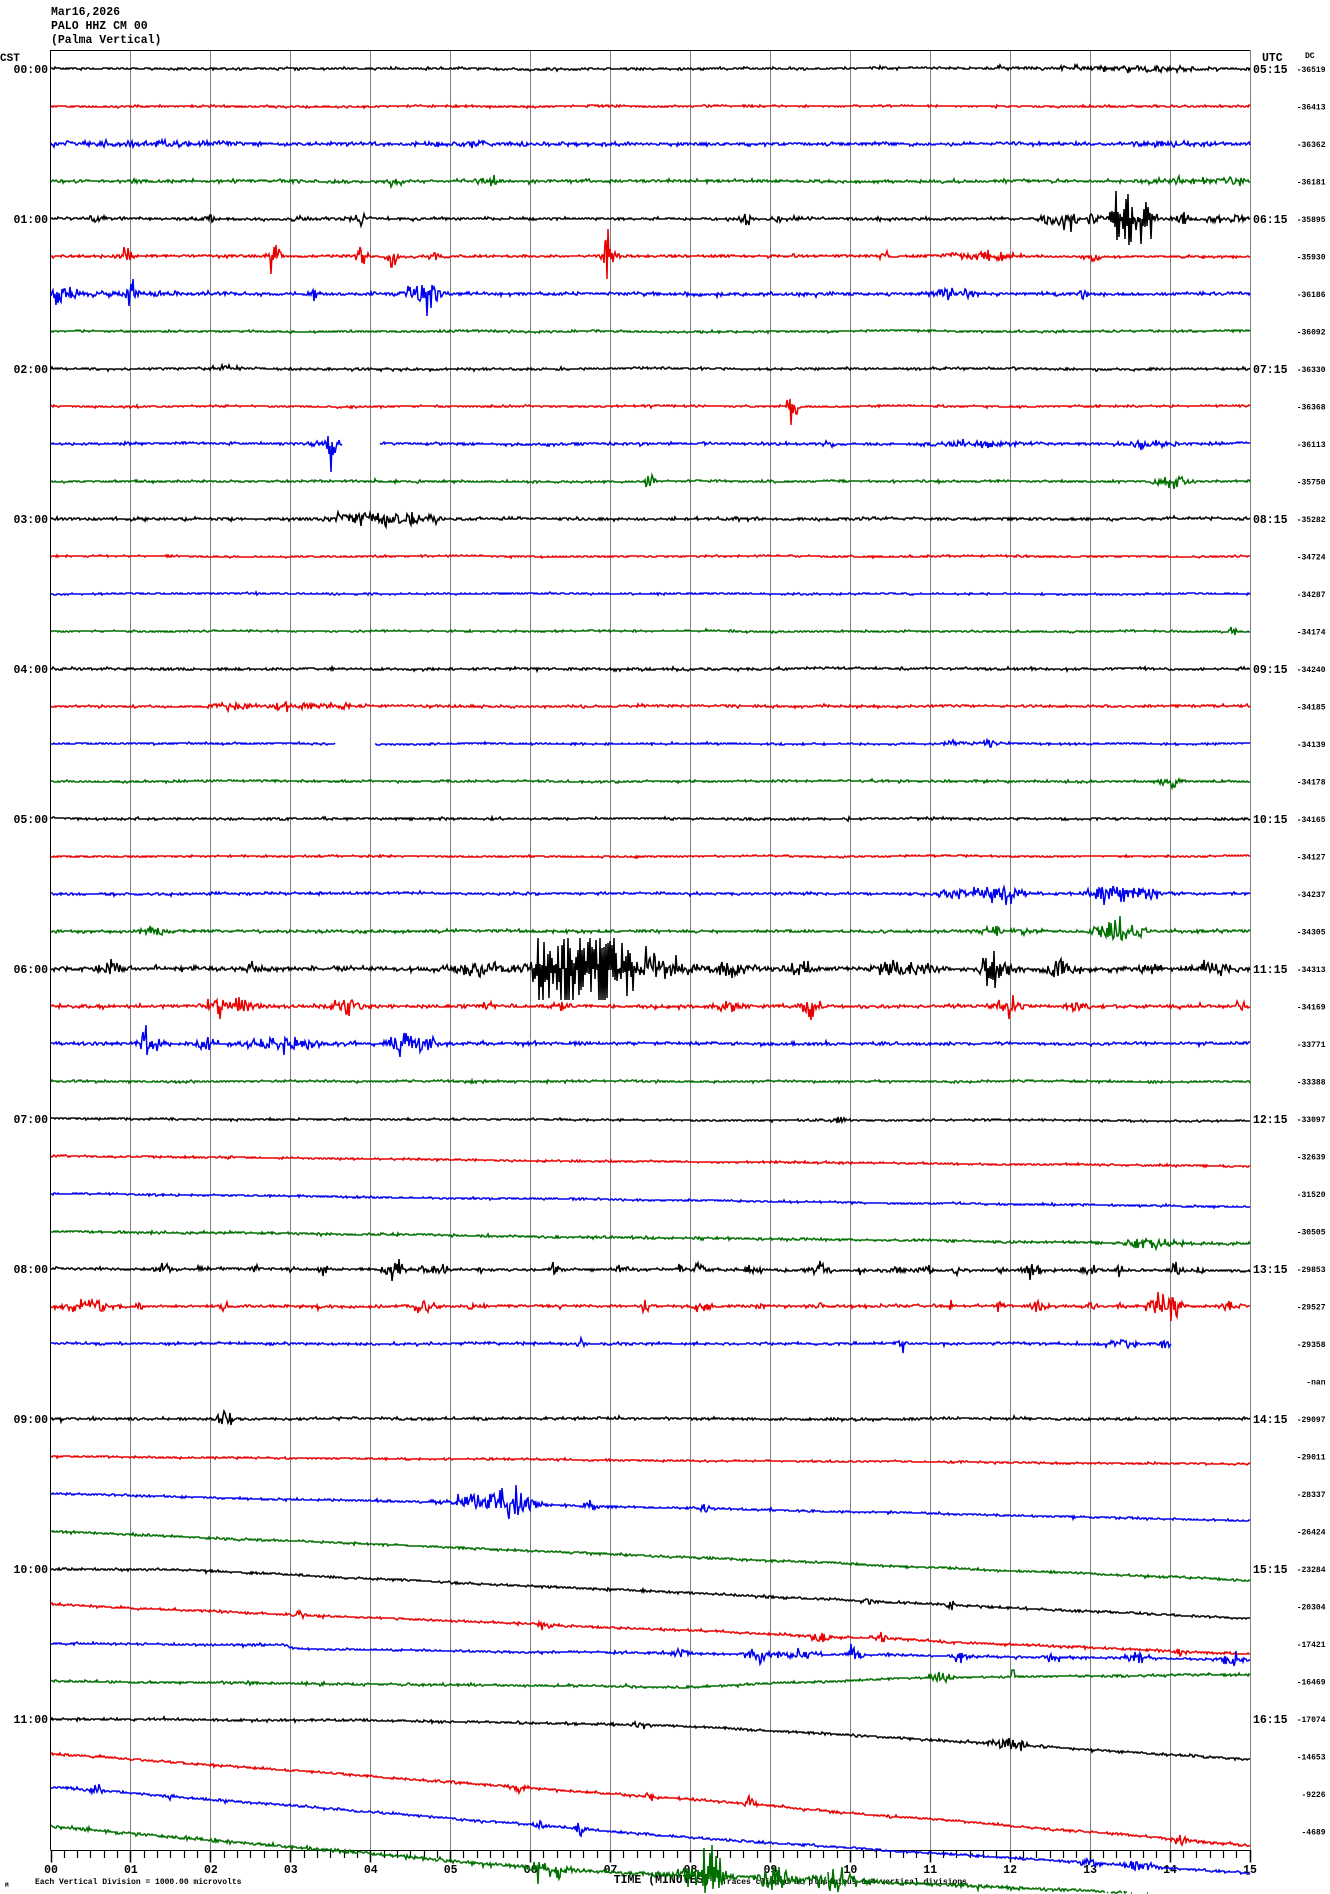  I want to click on svg-text: -36368, so click(1311, 407).